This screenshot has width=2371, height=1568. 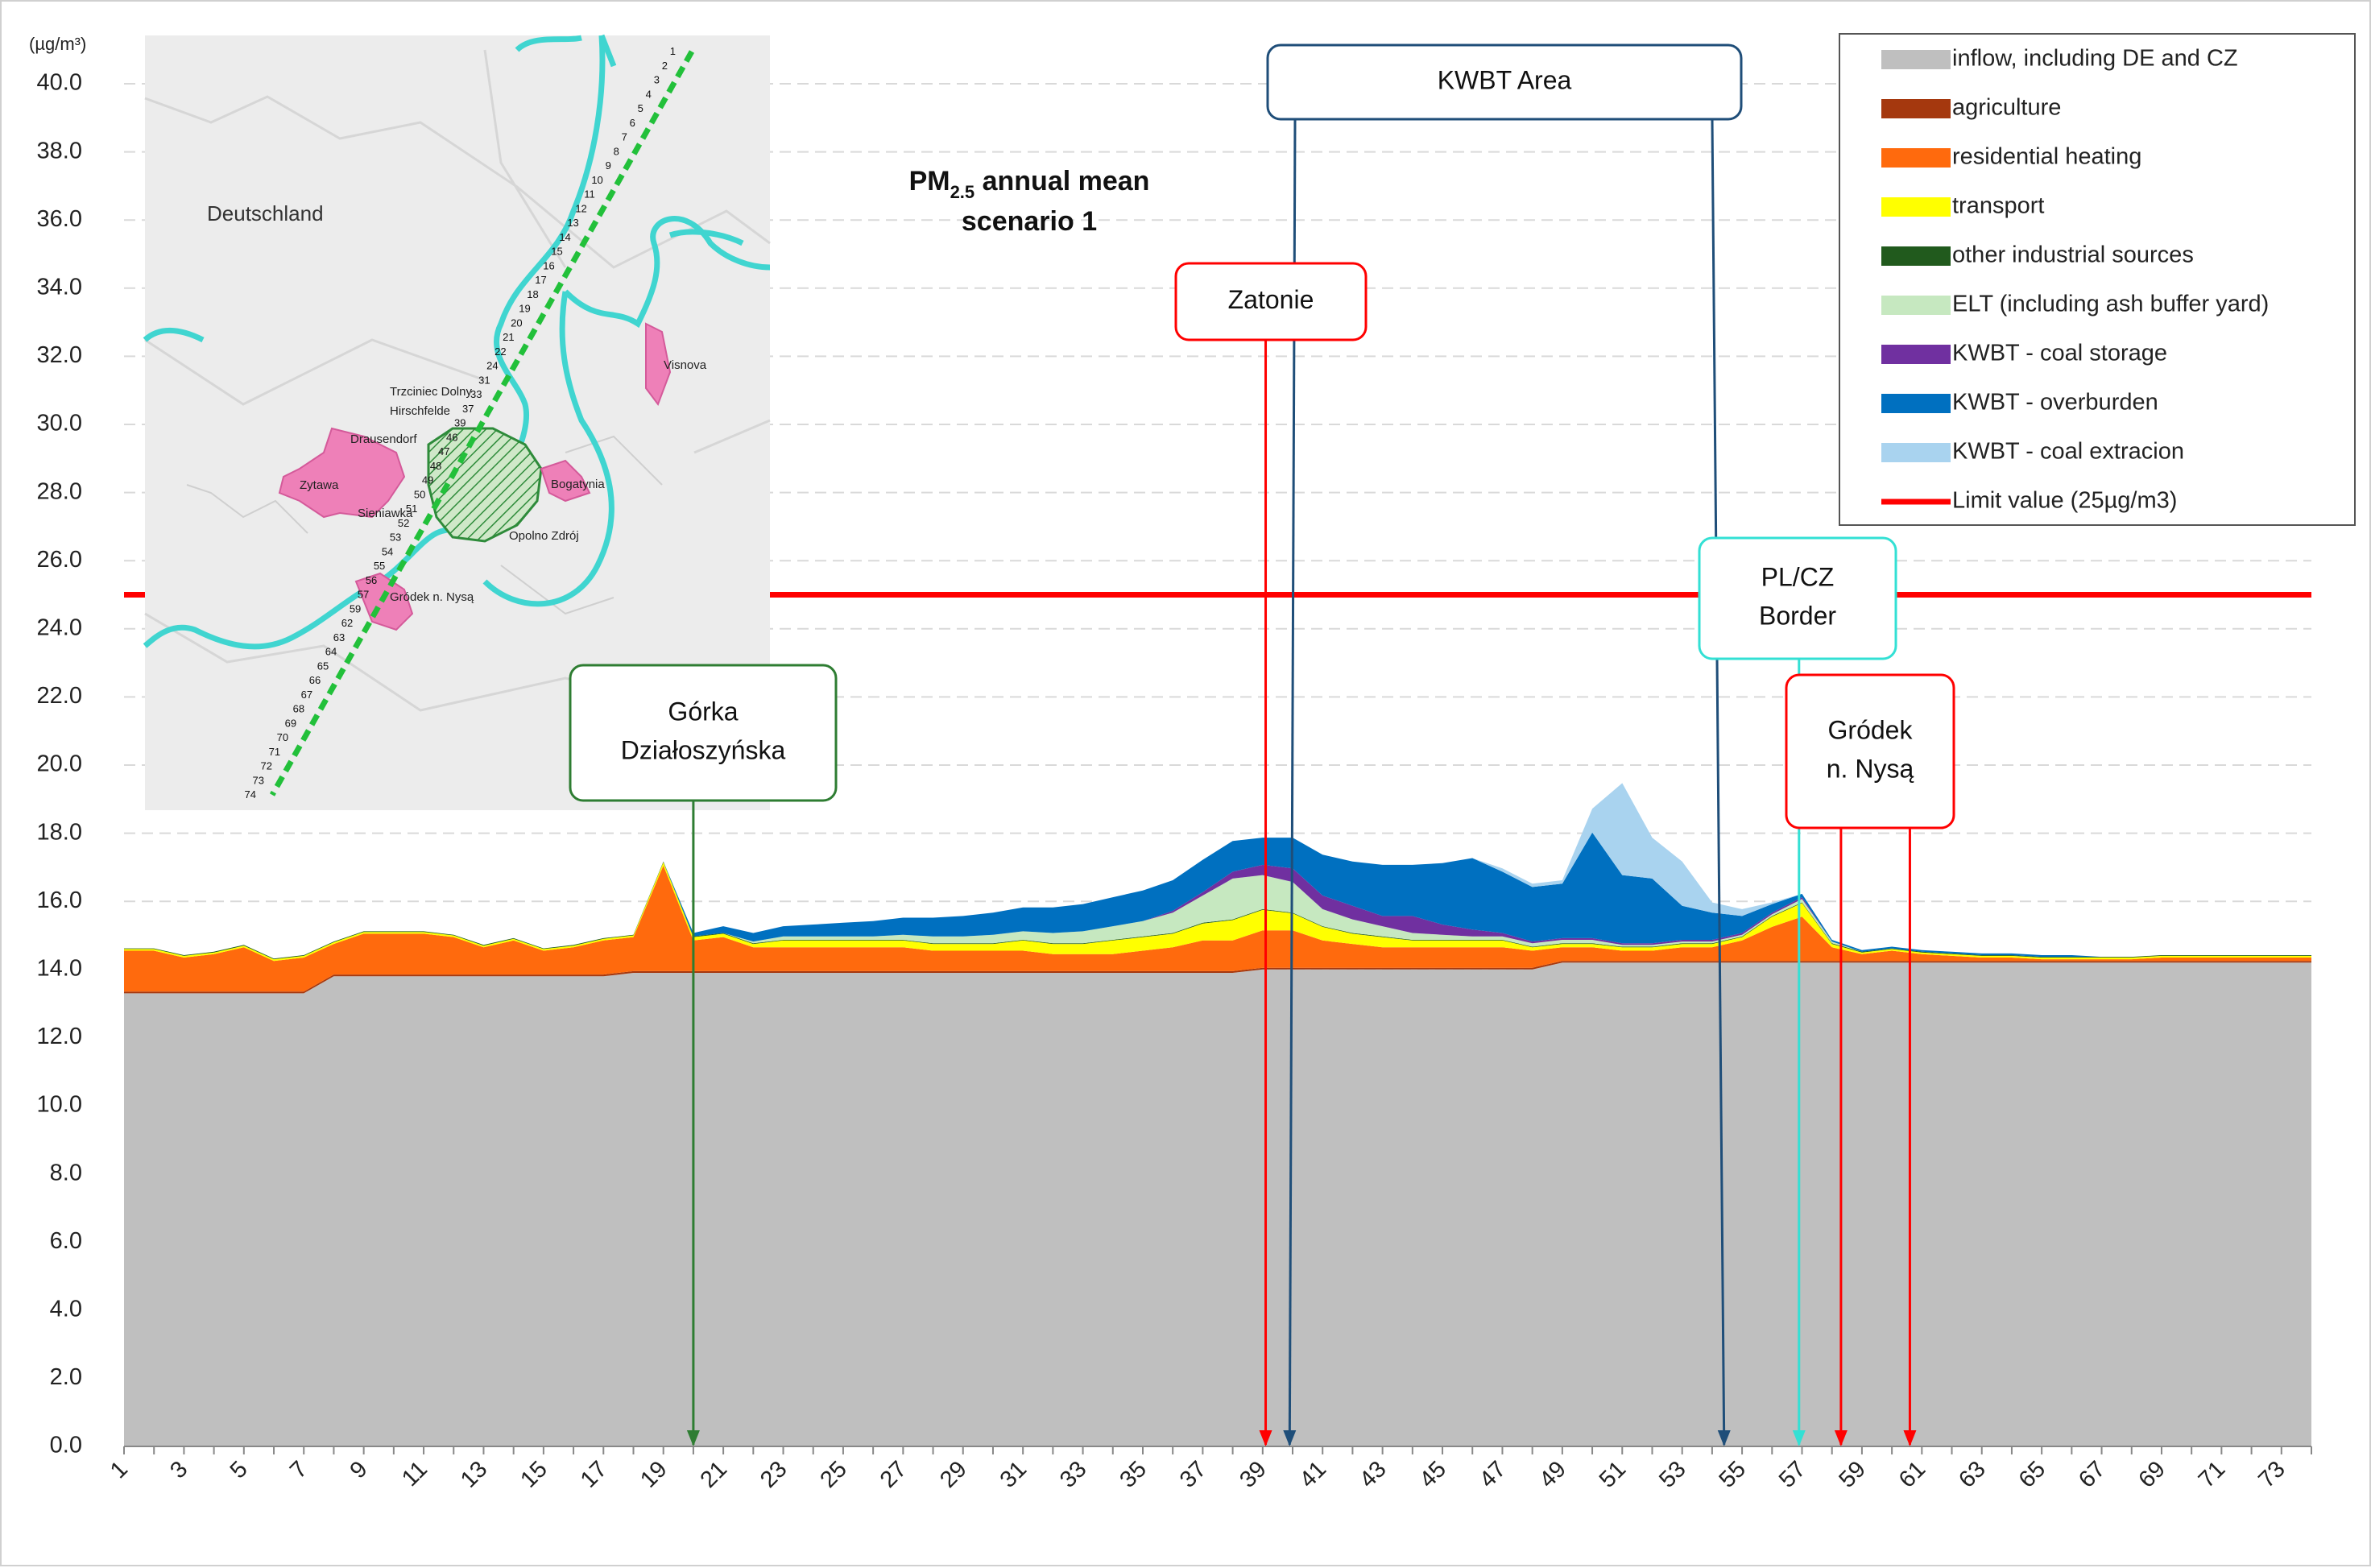 What do you see at coordinates (532, 294) in the screenshot?
I see `route-number: 18` at bounding box center [532, 294].